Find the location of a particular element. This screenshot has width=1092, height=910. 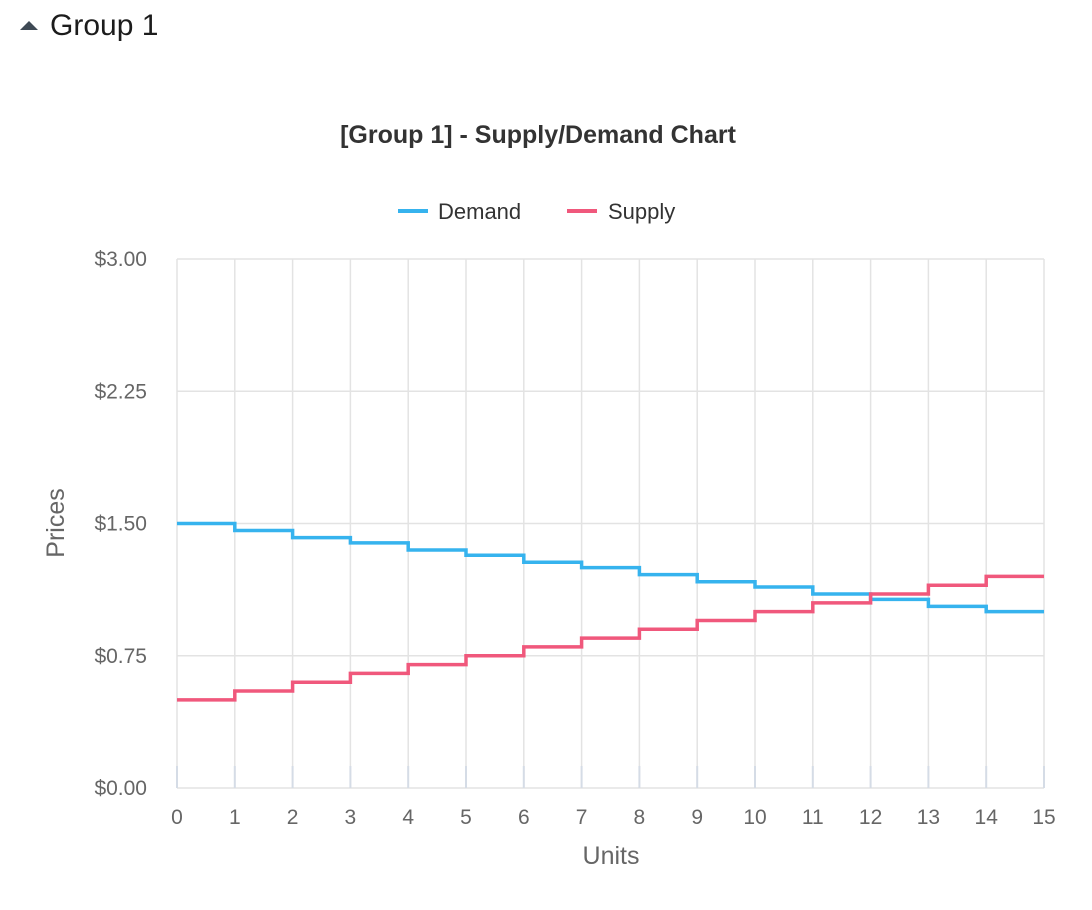

x-tick-label: 8 is located at coordinates (640, 817).